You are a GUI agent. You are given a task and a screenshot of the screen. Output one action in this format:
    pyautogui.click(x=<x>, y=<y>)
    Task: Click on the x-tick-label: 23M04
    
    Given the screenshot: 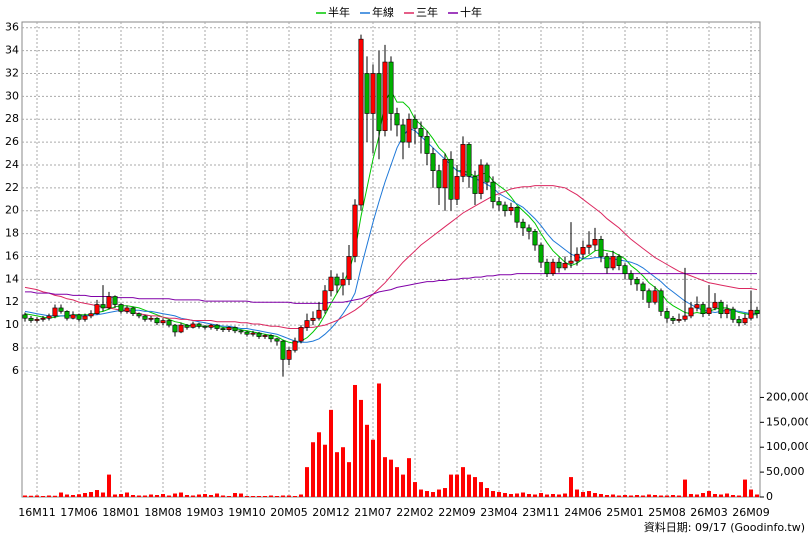 What is the action you would take?
    pyautogui.click(x=499, y=512)
    